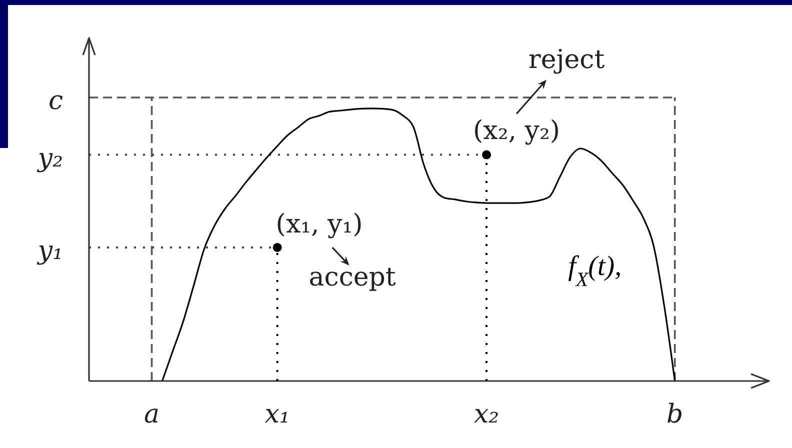  I want to click on annotation: (x₁, y₁), so click(319, 224).